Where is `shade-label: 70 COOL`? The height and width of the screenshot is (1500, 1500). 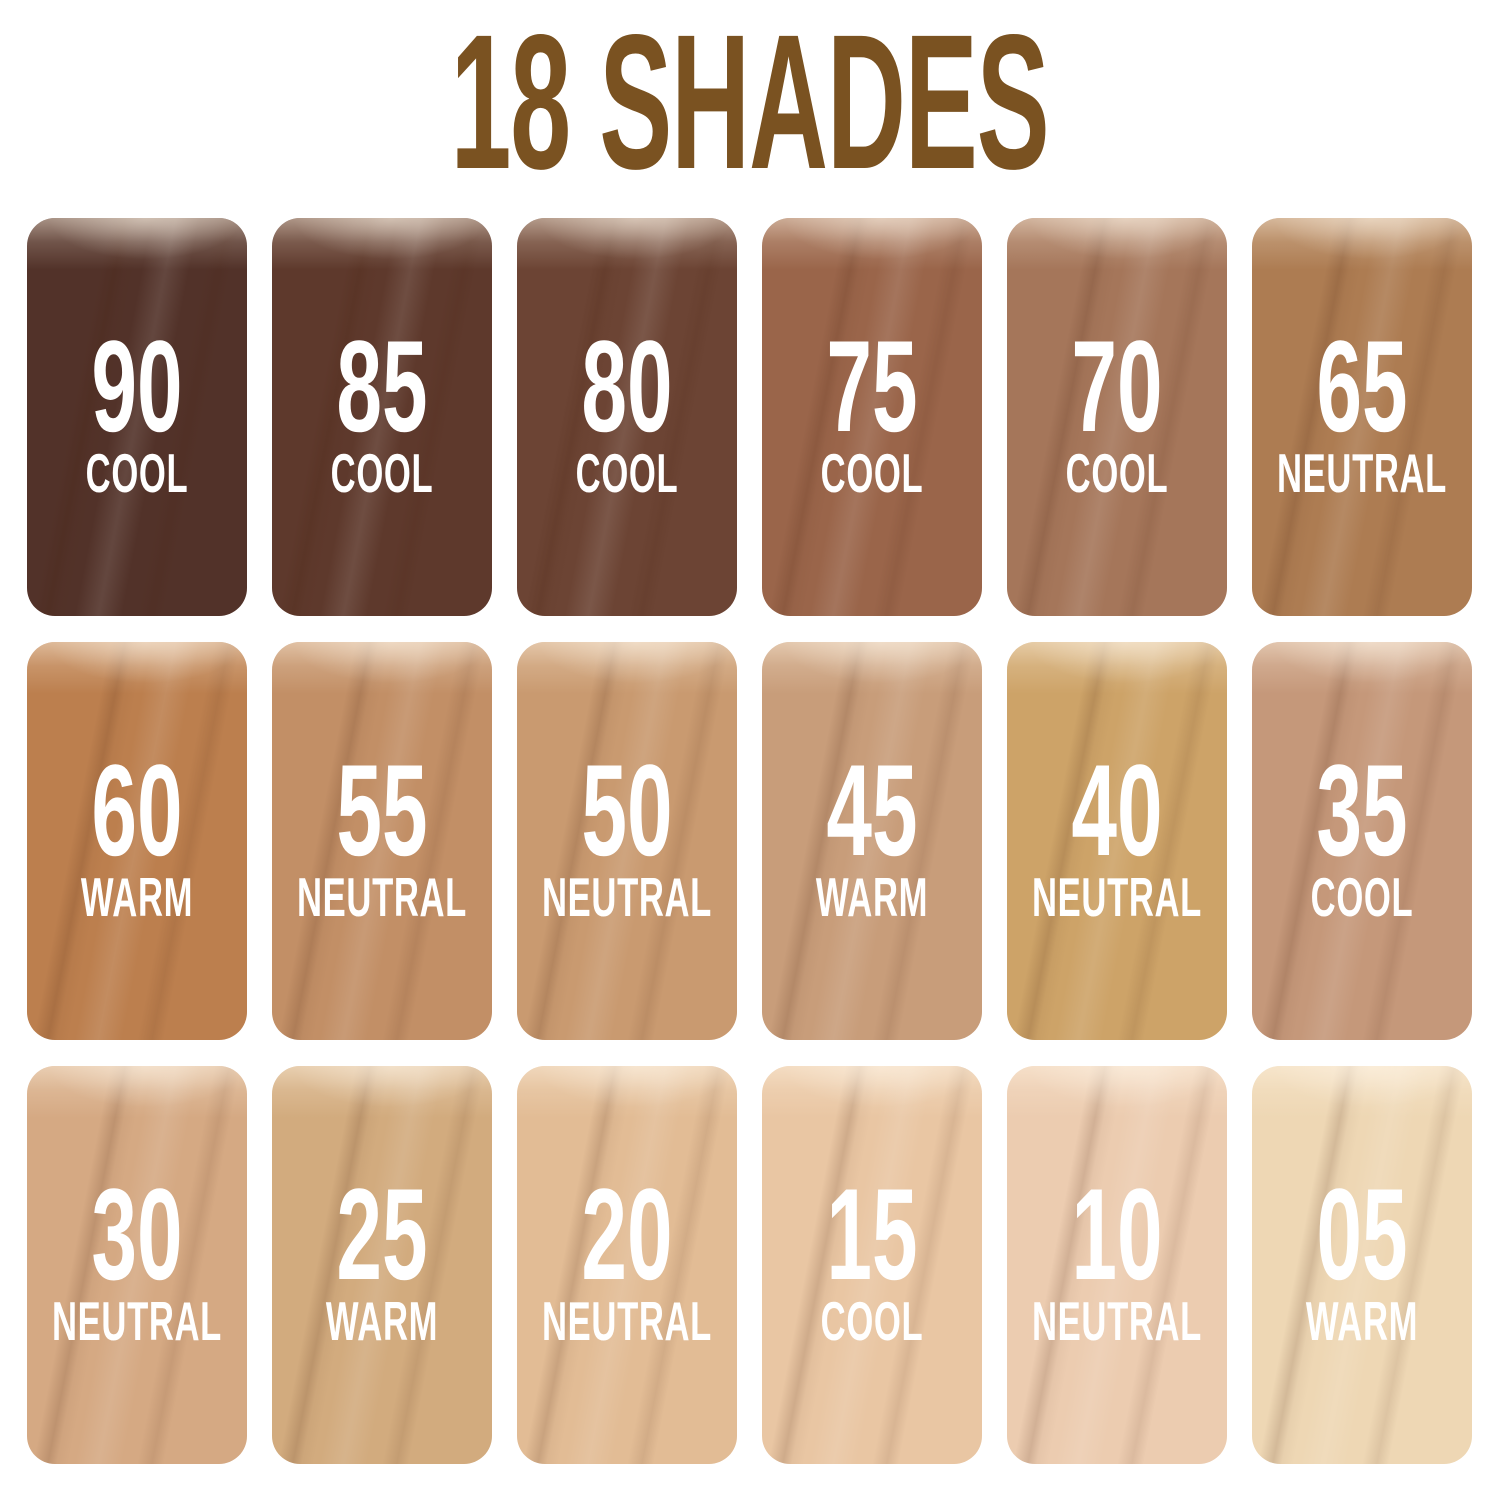
shade-label: 70 COOL is located at coordinates (1117, 417).